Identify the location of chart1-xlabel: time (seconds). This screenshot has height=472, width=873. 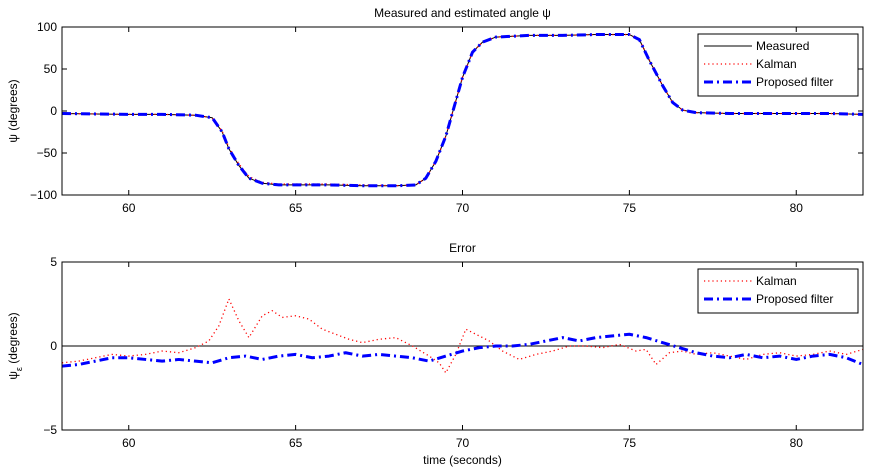
(462, 460).